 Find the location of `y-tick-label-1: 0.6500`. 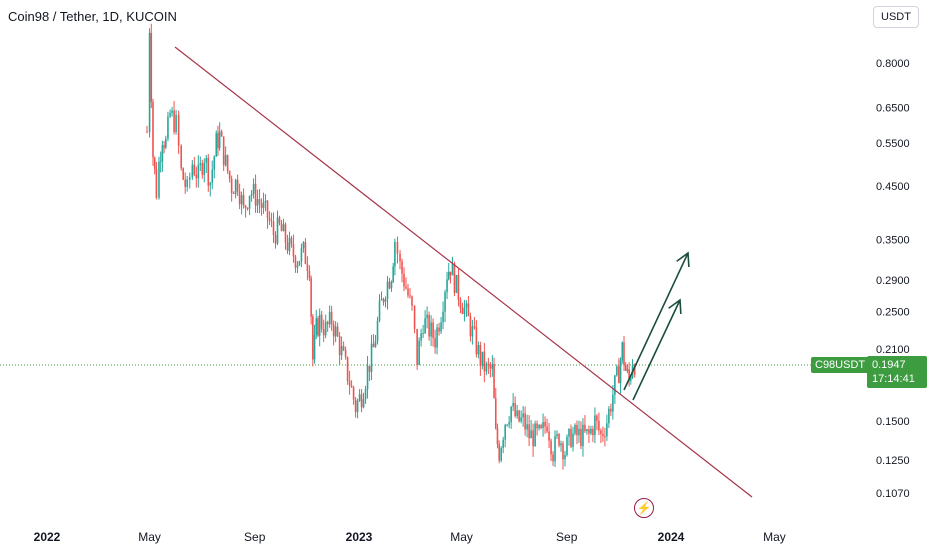

y-tick-label-1: 0.6500 is located at coordinates (893, 108).